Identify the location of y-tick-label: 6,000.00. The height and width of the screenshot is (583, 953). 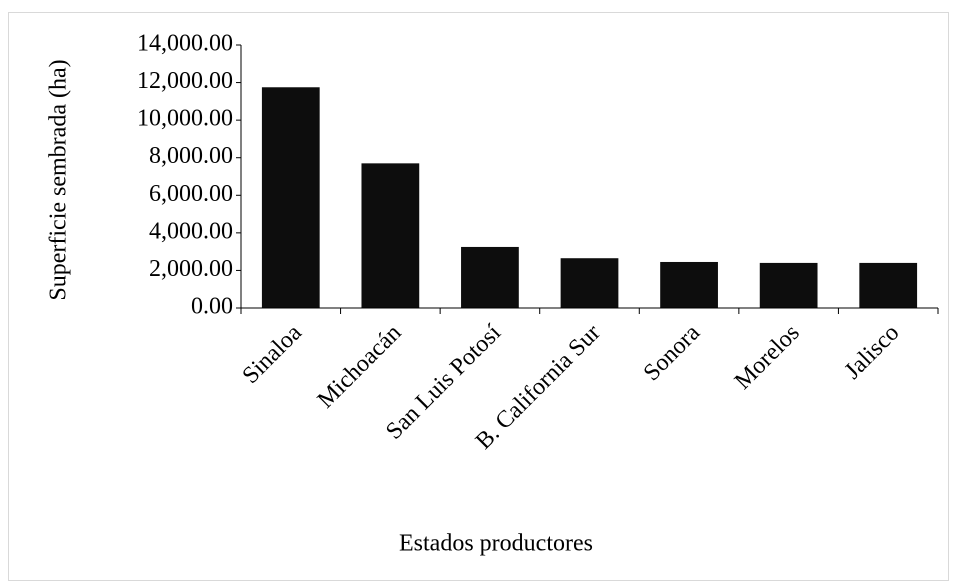
(191, 194).